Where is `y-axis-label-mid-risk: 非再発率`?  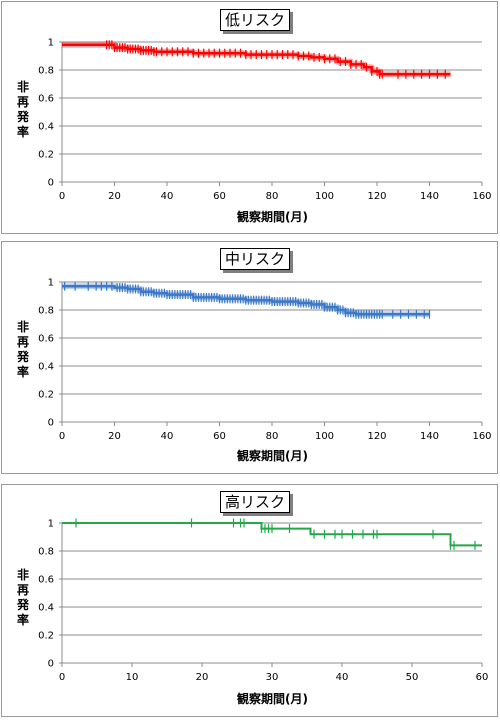
y-axis-label-mid-risk: 非再発率 is located at coordinates (22, 349).